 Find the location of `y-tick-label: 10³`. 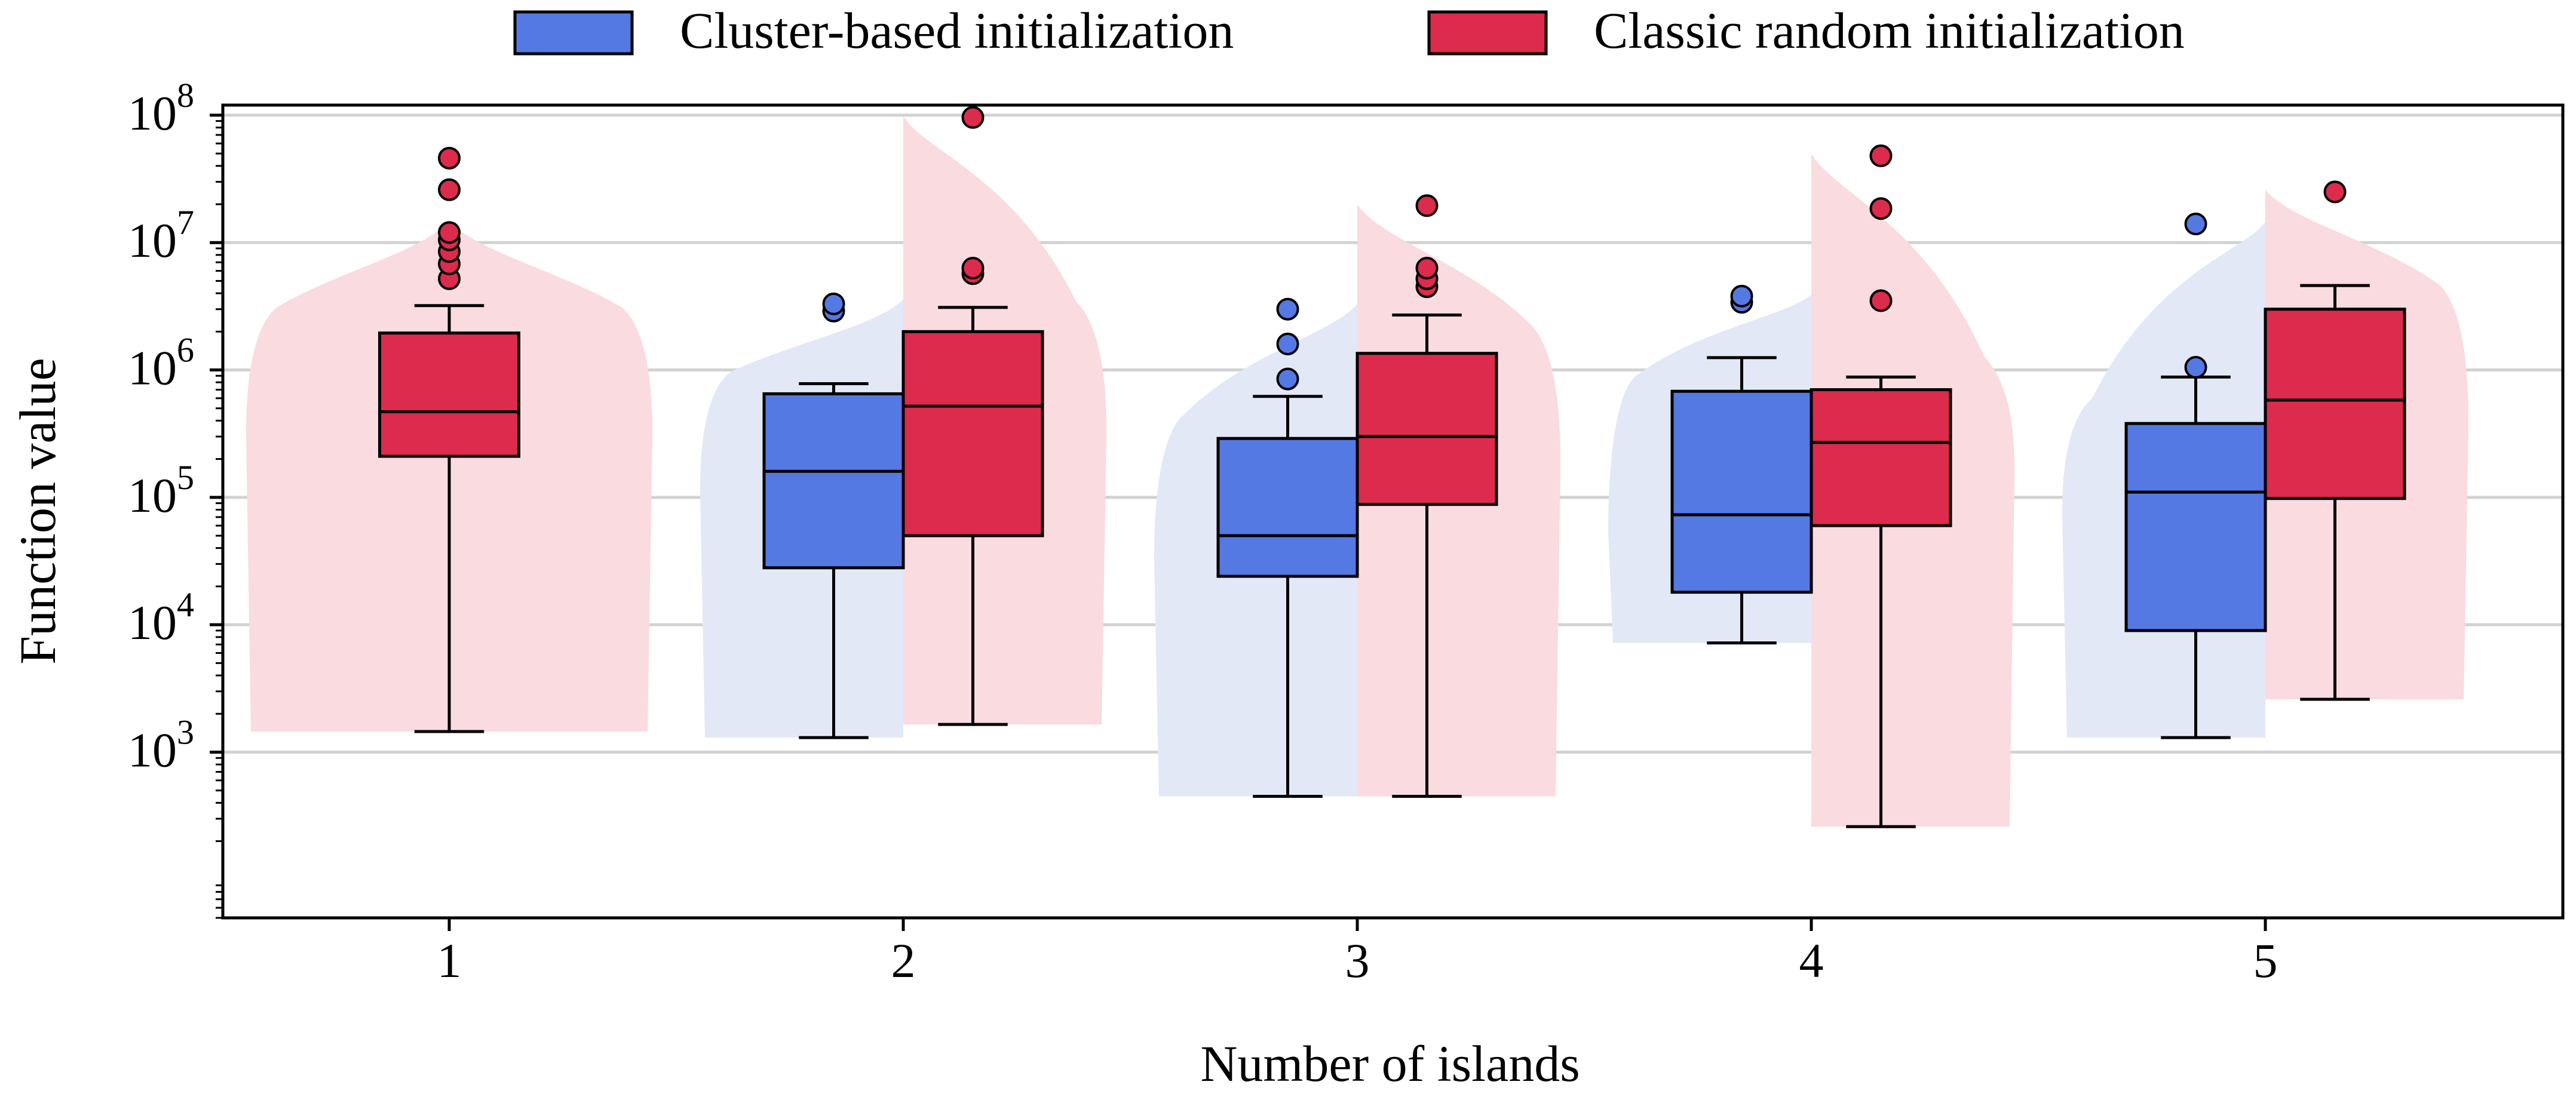

y-tick-label: 10³ is located at coordinates (161, 745).